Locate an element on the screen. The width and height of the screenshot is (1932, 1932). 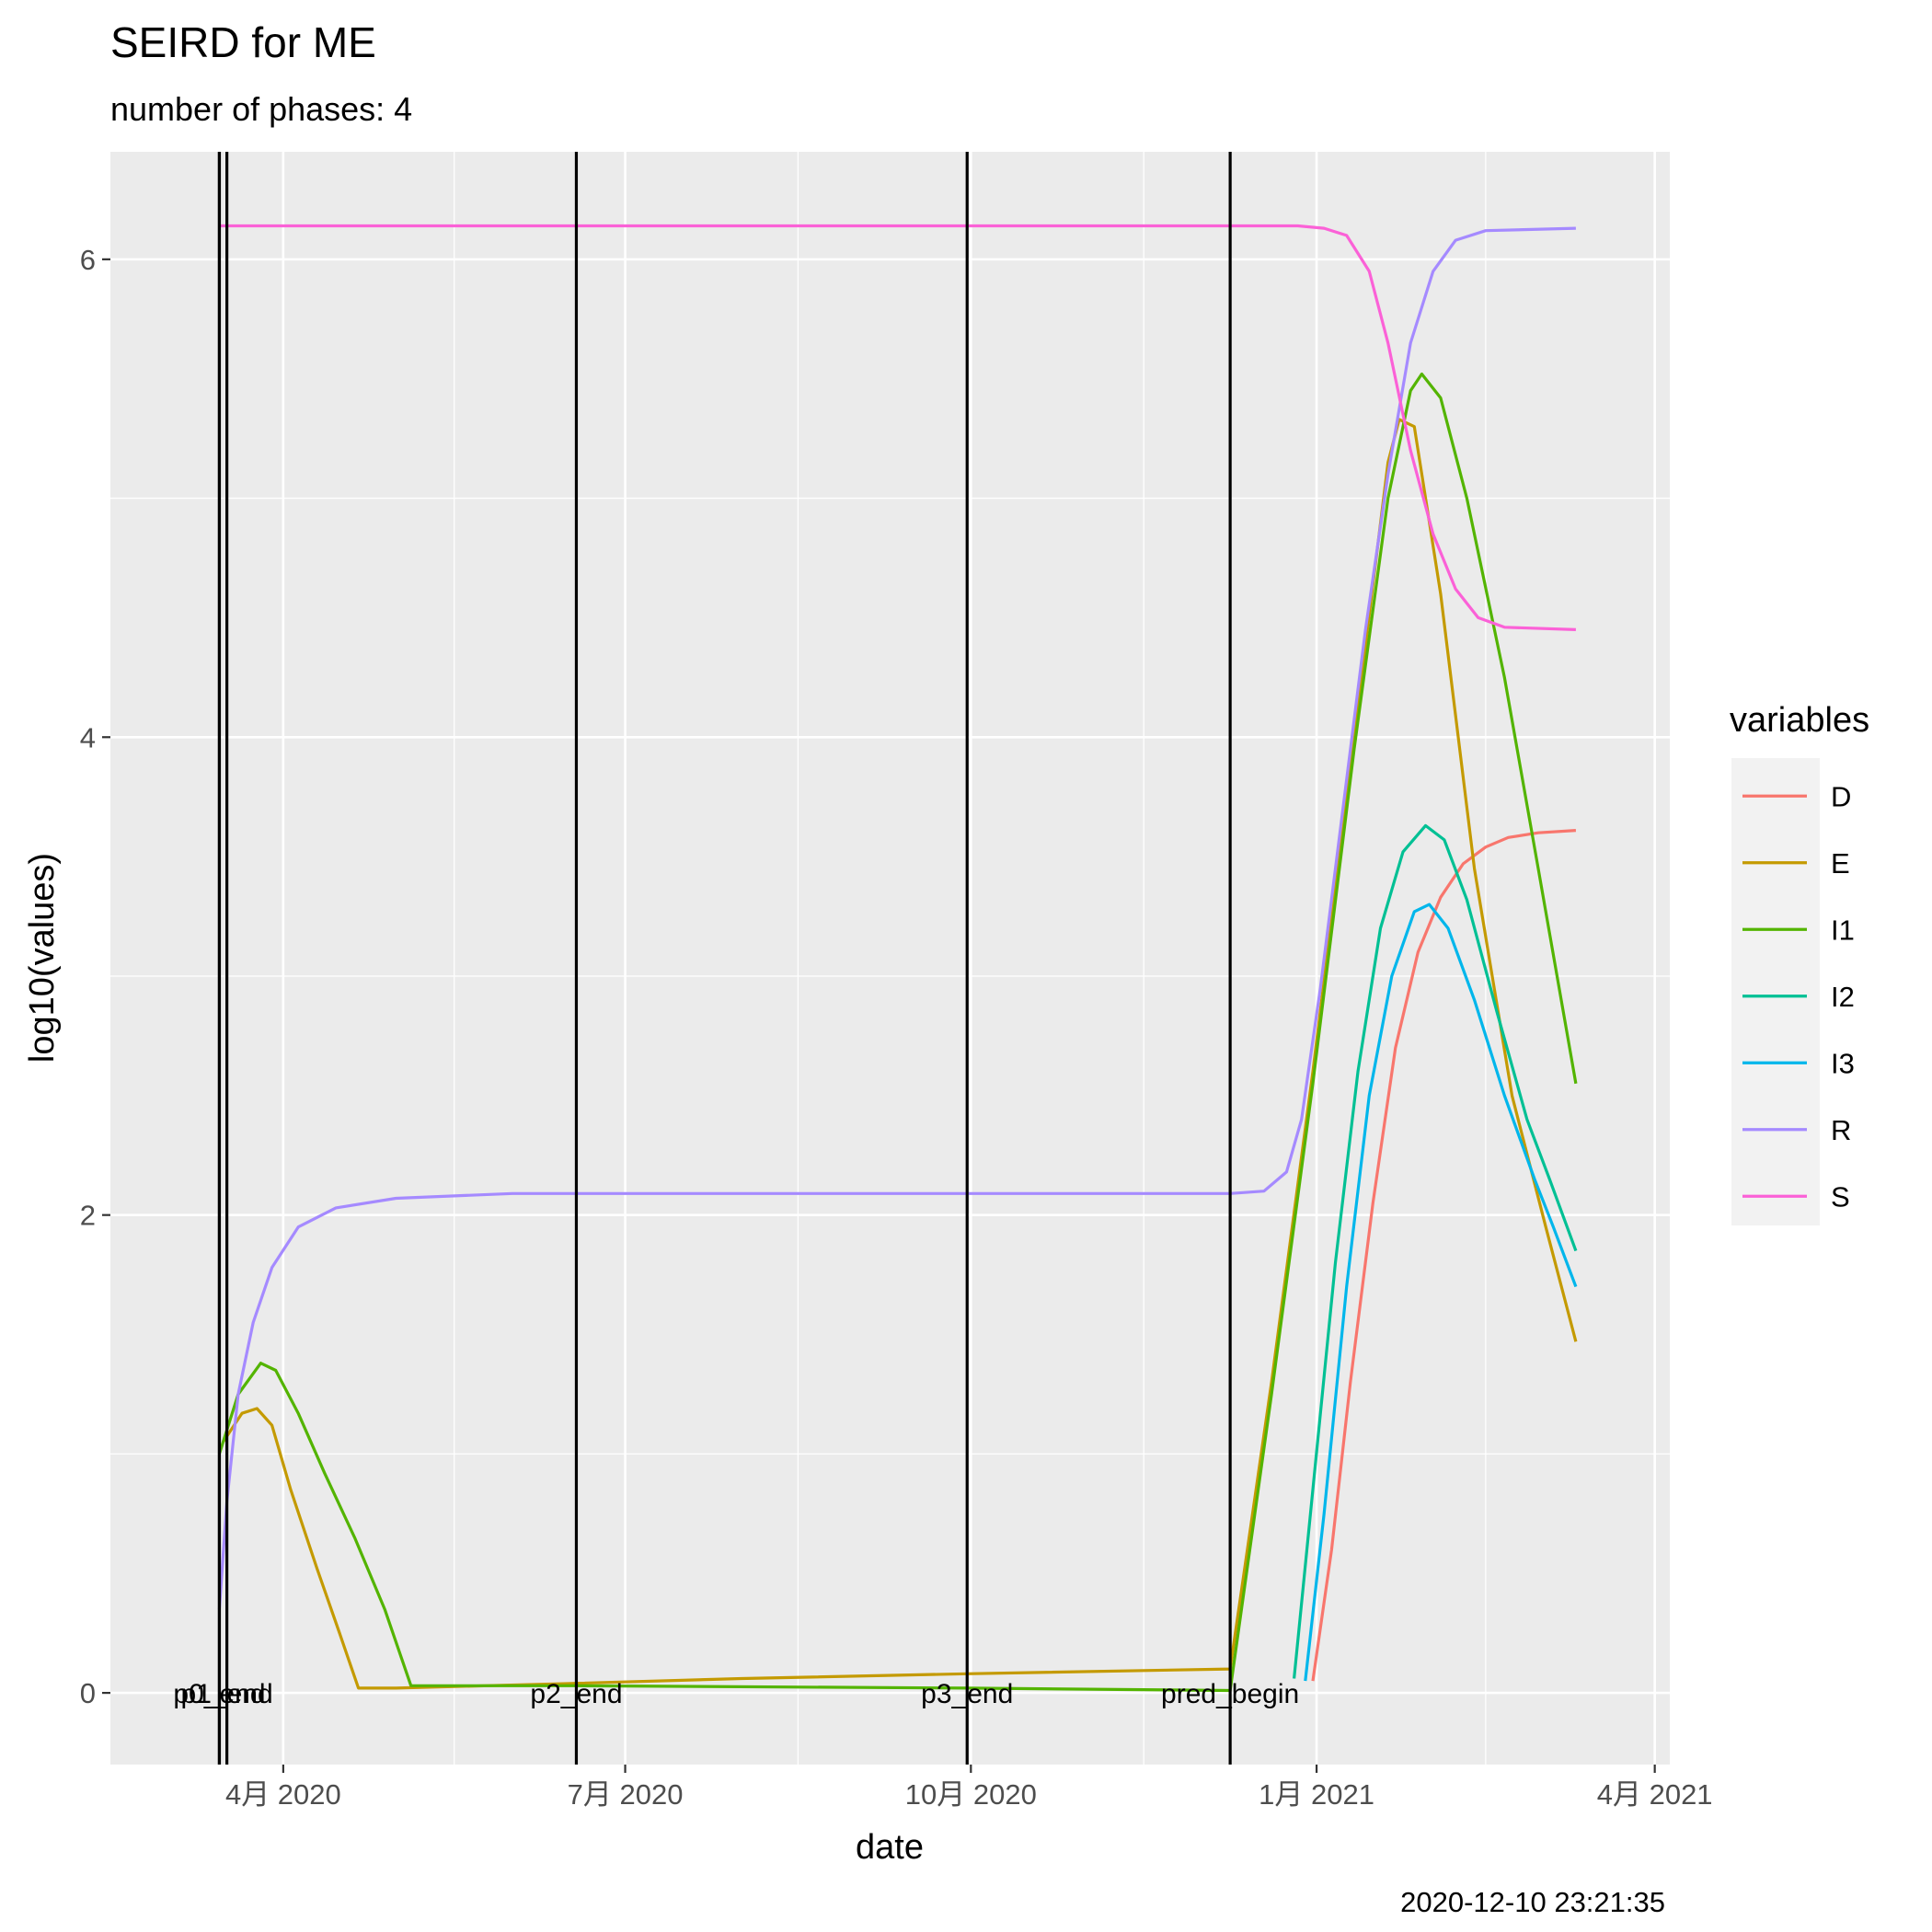
x-tick-label: 10月 2020 is located at coordinates (971, 1794).